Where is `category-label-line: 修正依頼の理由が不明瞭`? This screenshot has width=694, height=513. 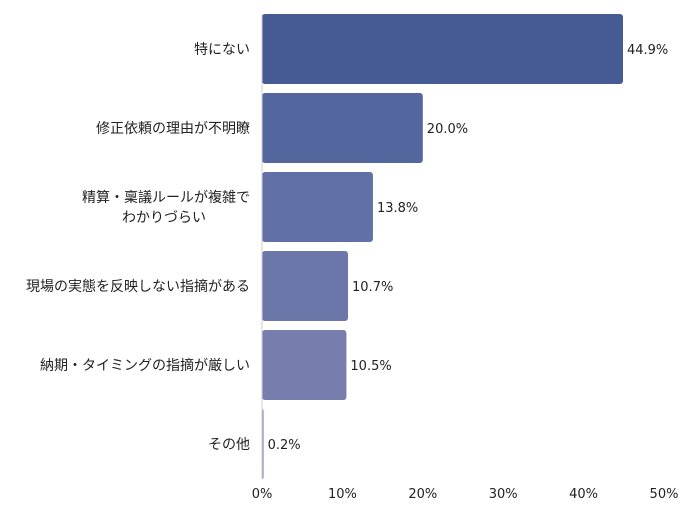
category-label-line: 修正依頼の理由が不明瞭 is located at coordinates (173, 129).